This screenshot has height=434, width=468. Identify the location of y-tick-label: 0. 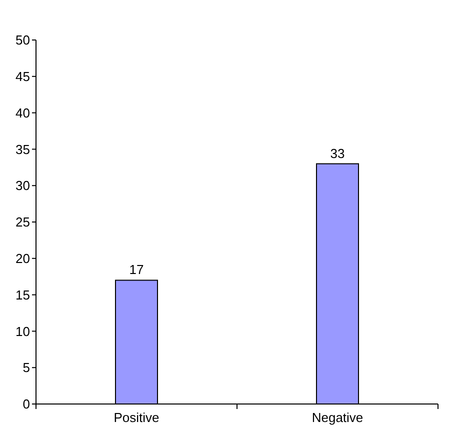
(26, 404).